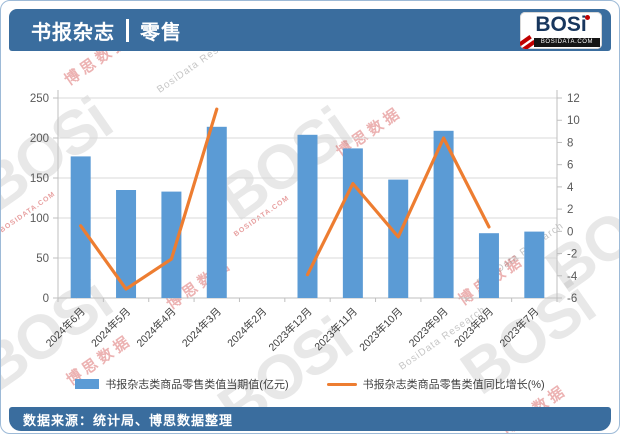 The width and height of the screenshot is (620, 434). I want to click on right-axis-tick-label: 12, so click(573, 99).